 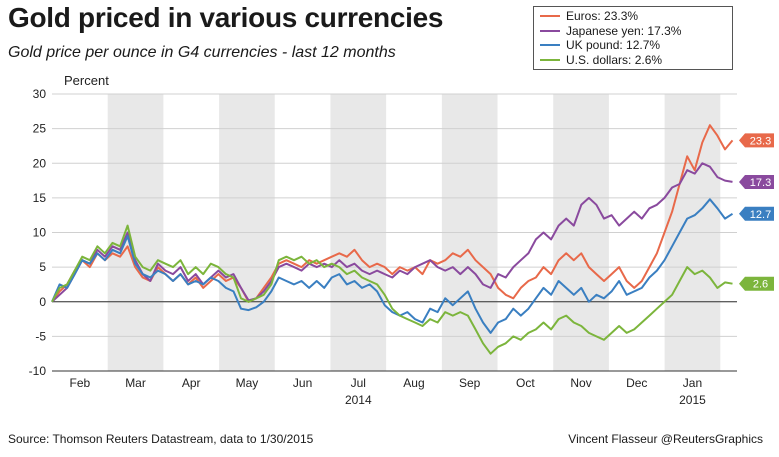 What do you see at coordinates (636, 383) in the screenshot?
I see `x-tick-label: Dec` at bounding box center [636, 383].